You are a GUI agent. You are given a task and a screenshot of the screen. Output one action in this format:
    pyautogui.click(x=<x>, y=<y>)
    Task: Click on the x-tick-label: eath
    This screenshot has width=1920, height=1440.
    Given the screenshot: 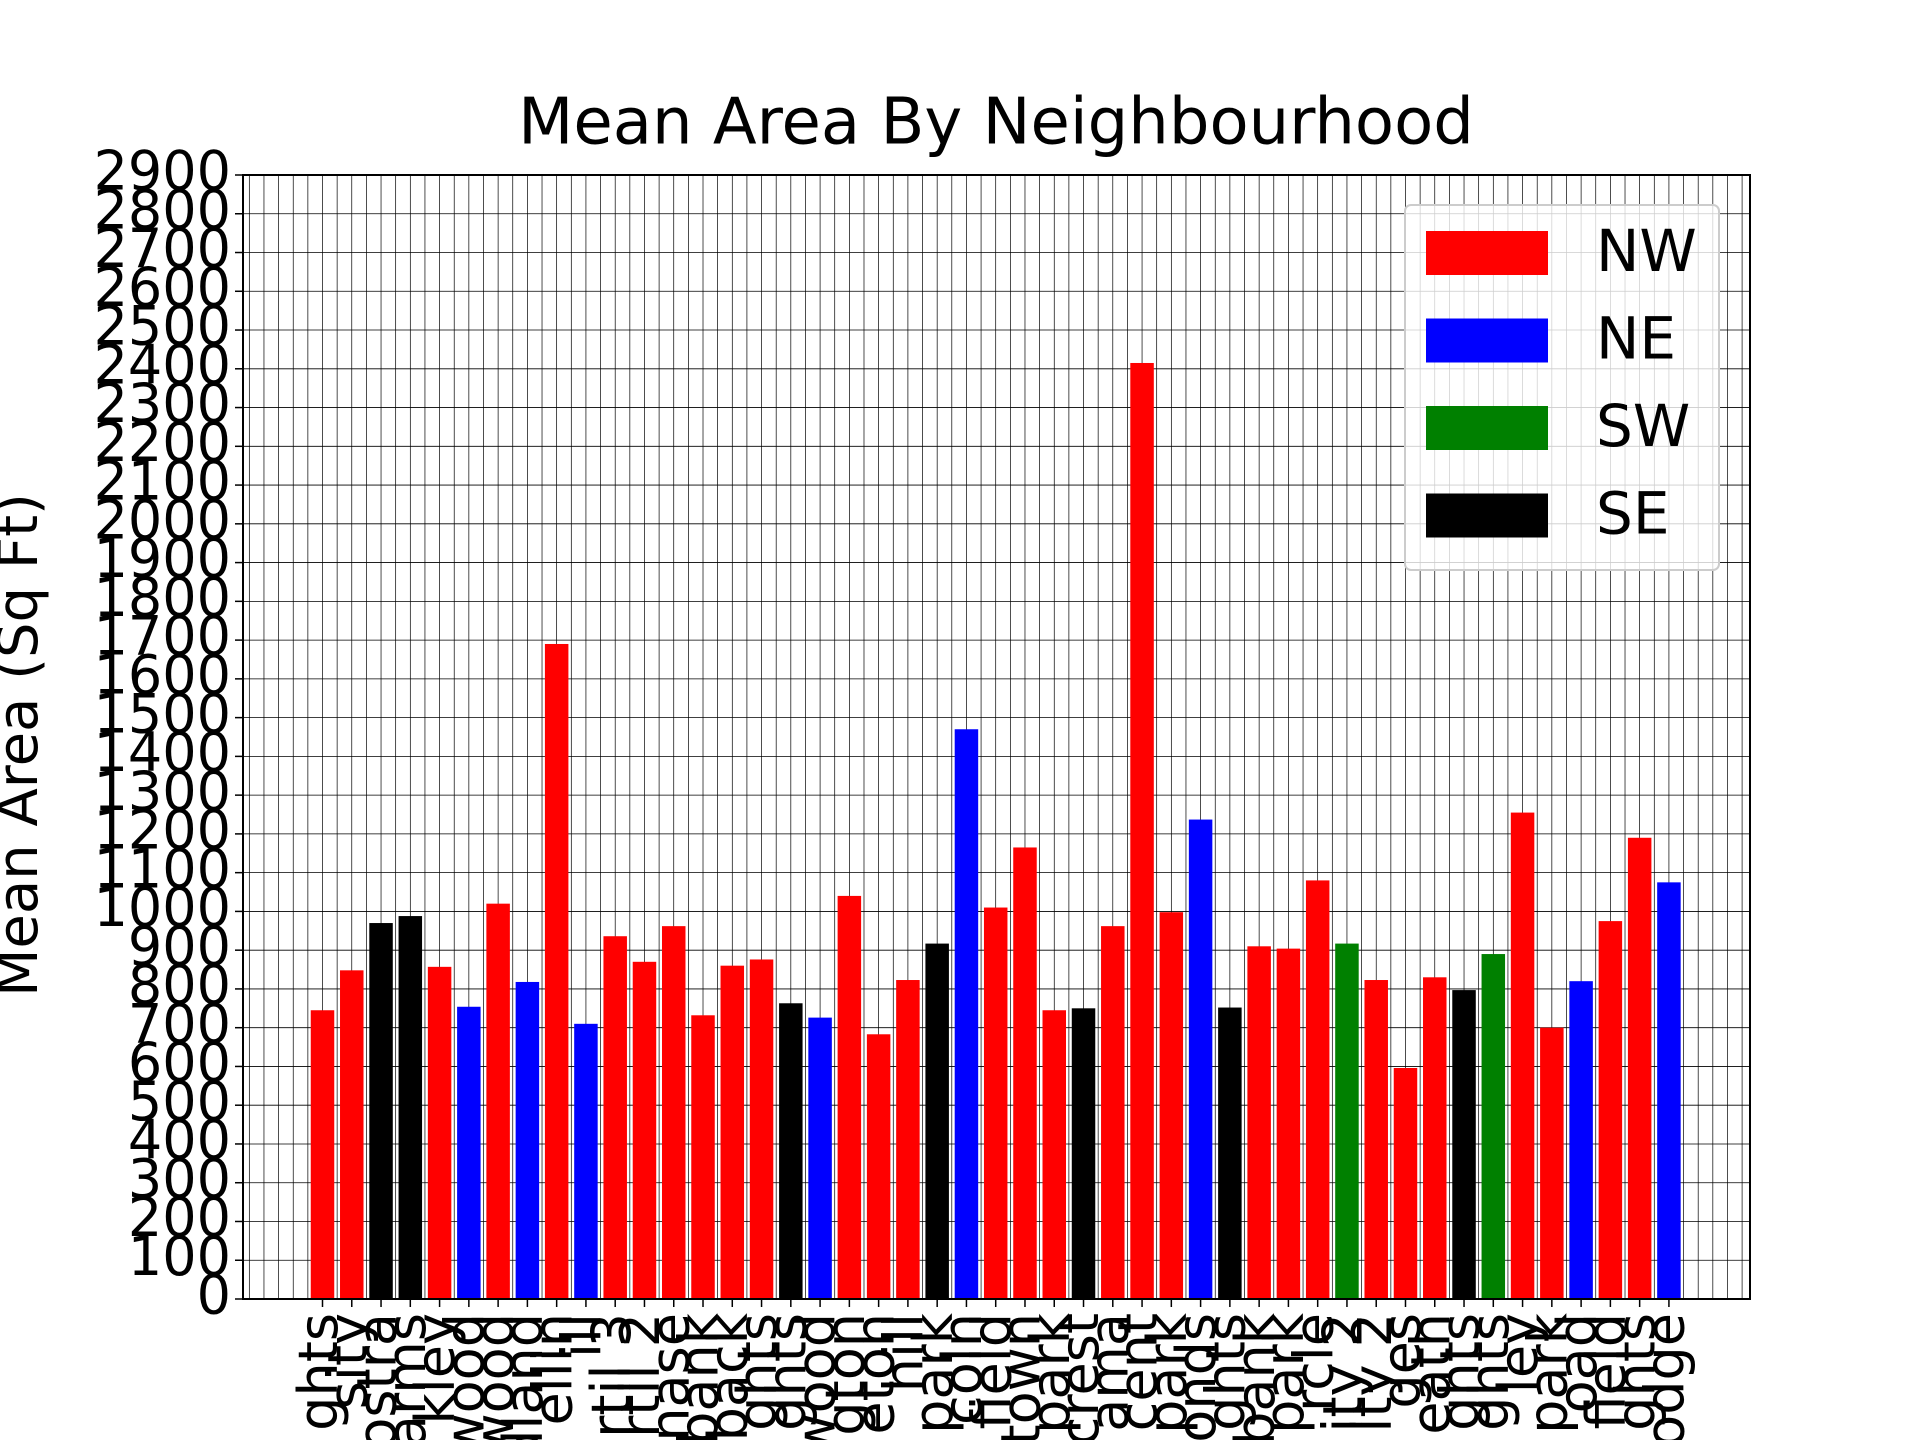 What is the action you would take?
    pyautogui.click(x=1430, y=1374)
    